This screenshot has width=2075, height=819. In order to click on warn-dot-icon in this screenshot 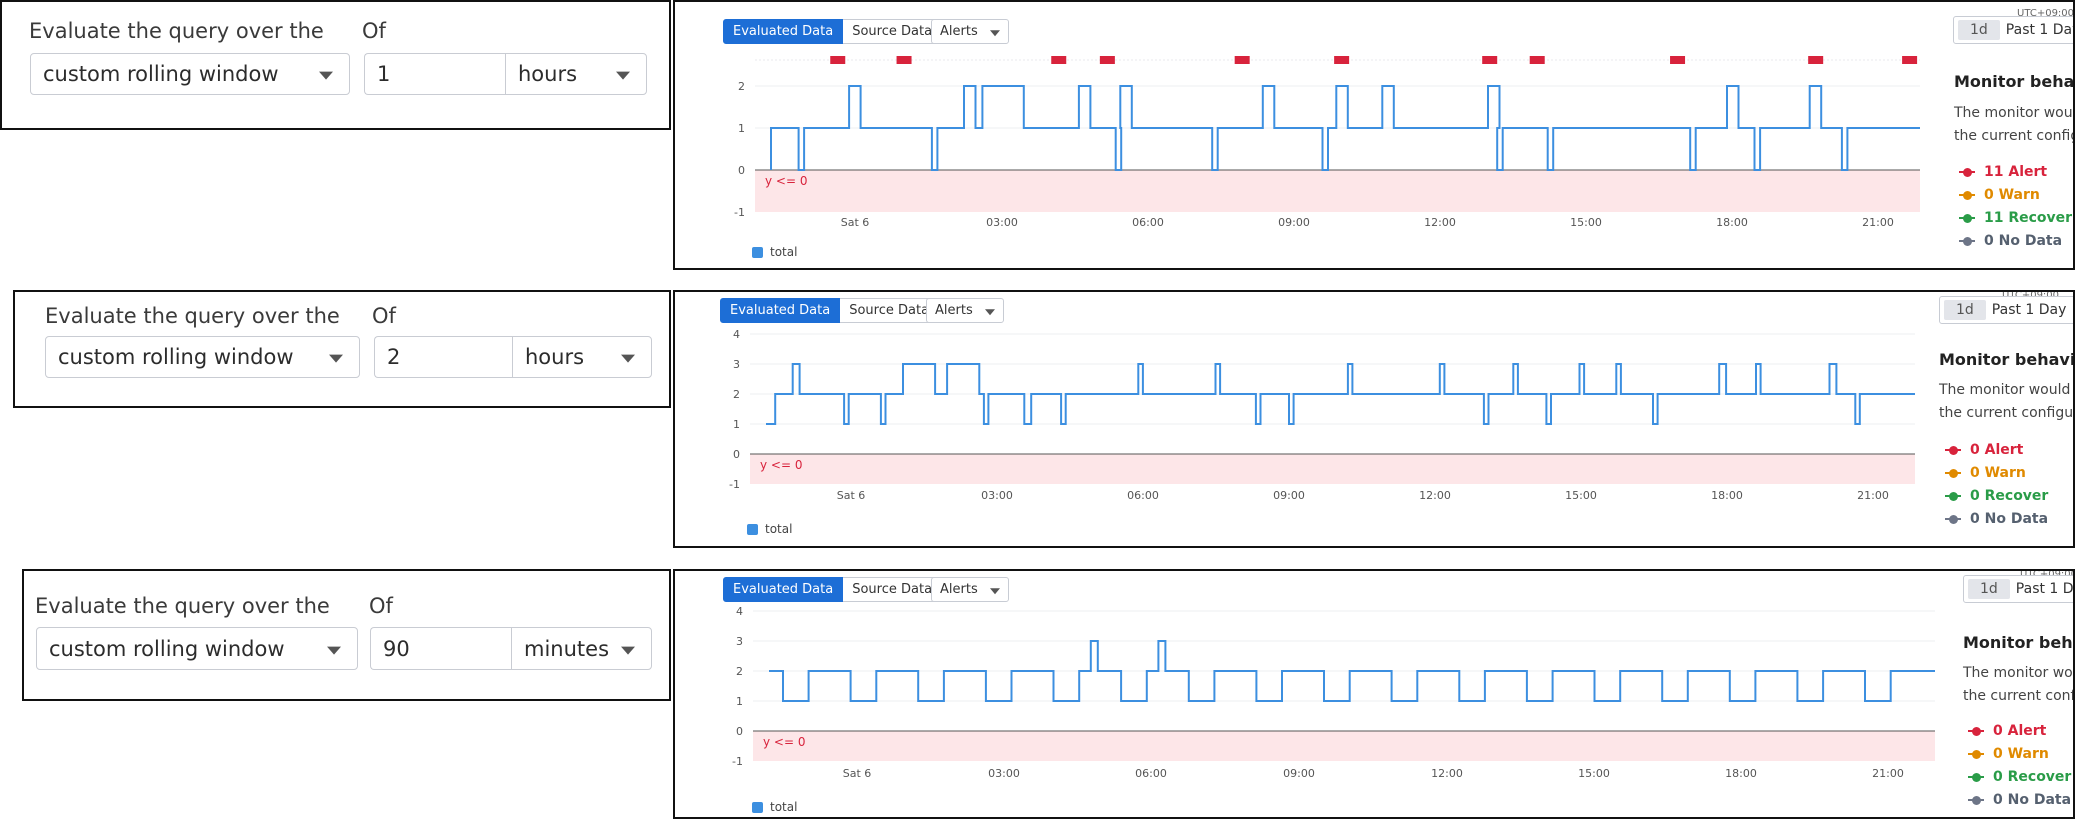, I will do `click(1976, 754)`.